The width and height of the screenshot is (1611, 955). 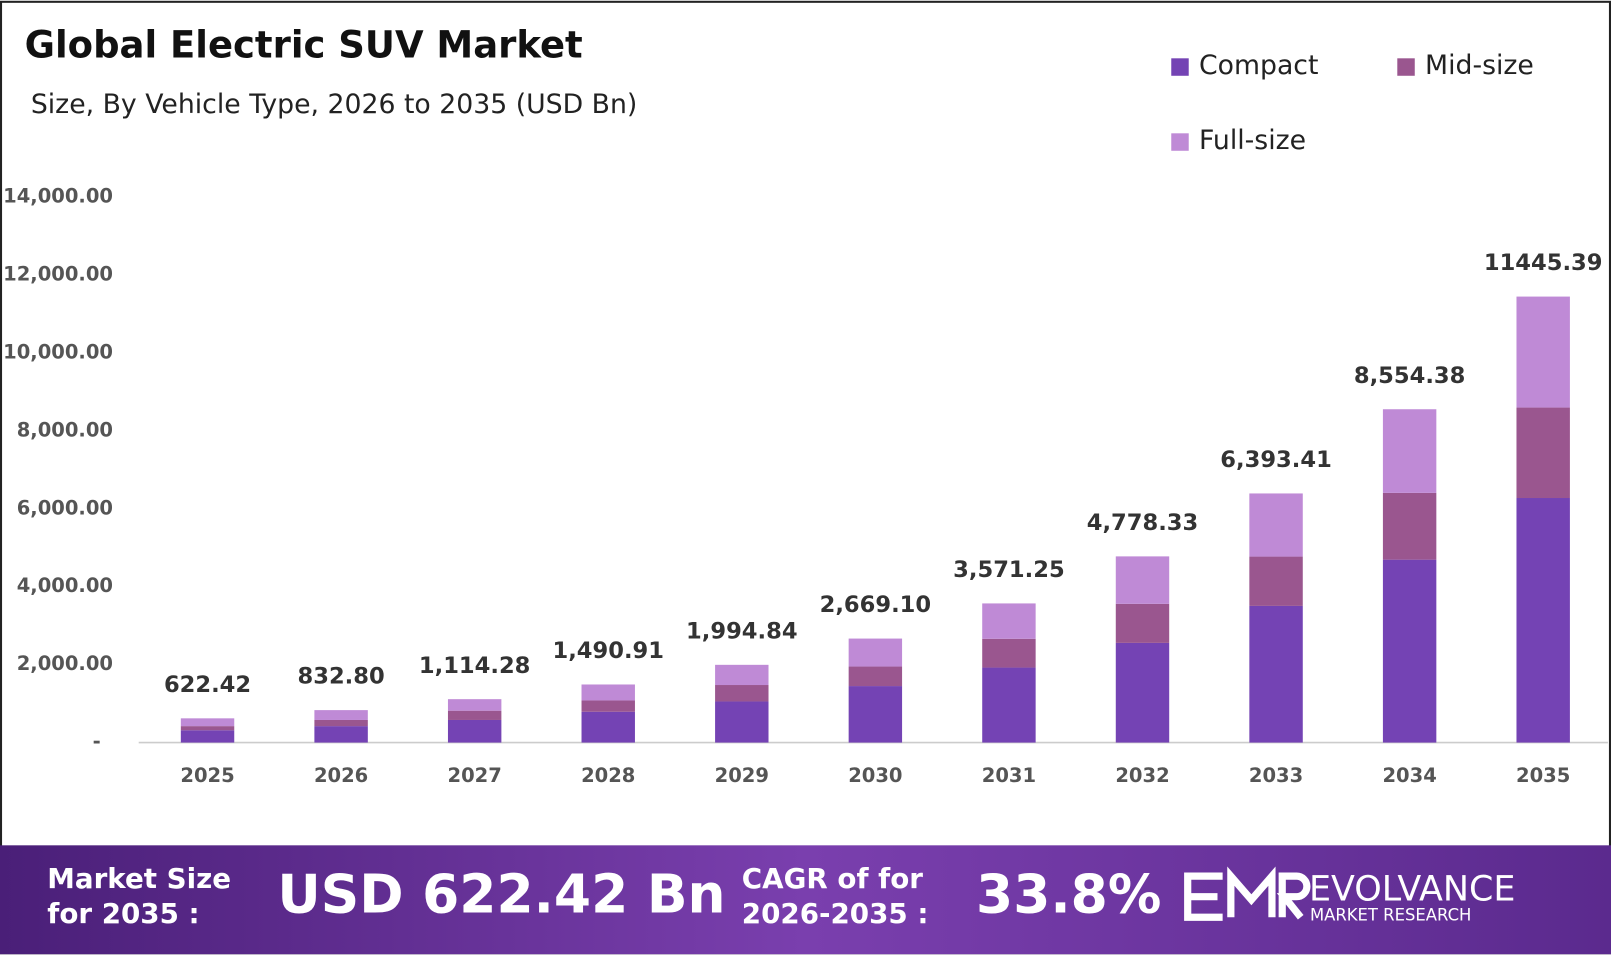 What do you see at coordinates (341, 775) in the screenshot?
I see `x-tick-label: 2026` at bounding box center [341, 775].